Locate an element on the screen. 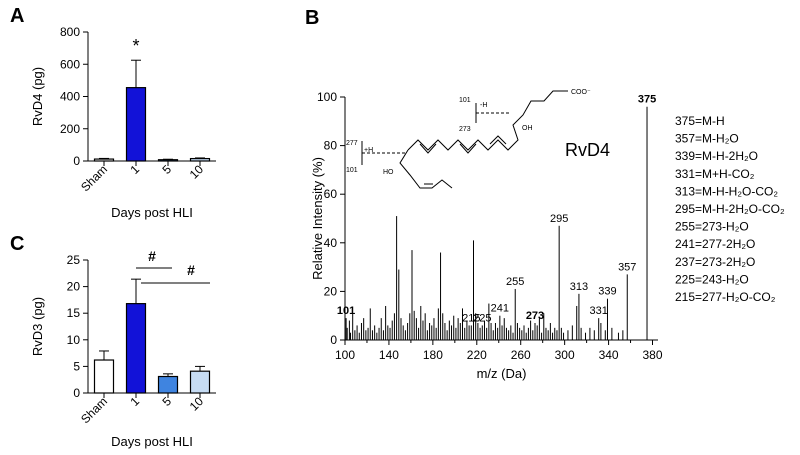 The image size is (800, 455). hydroxyl-label: HO is located at coordinates (388, 172).